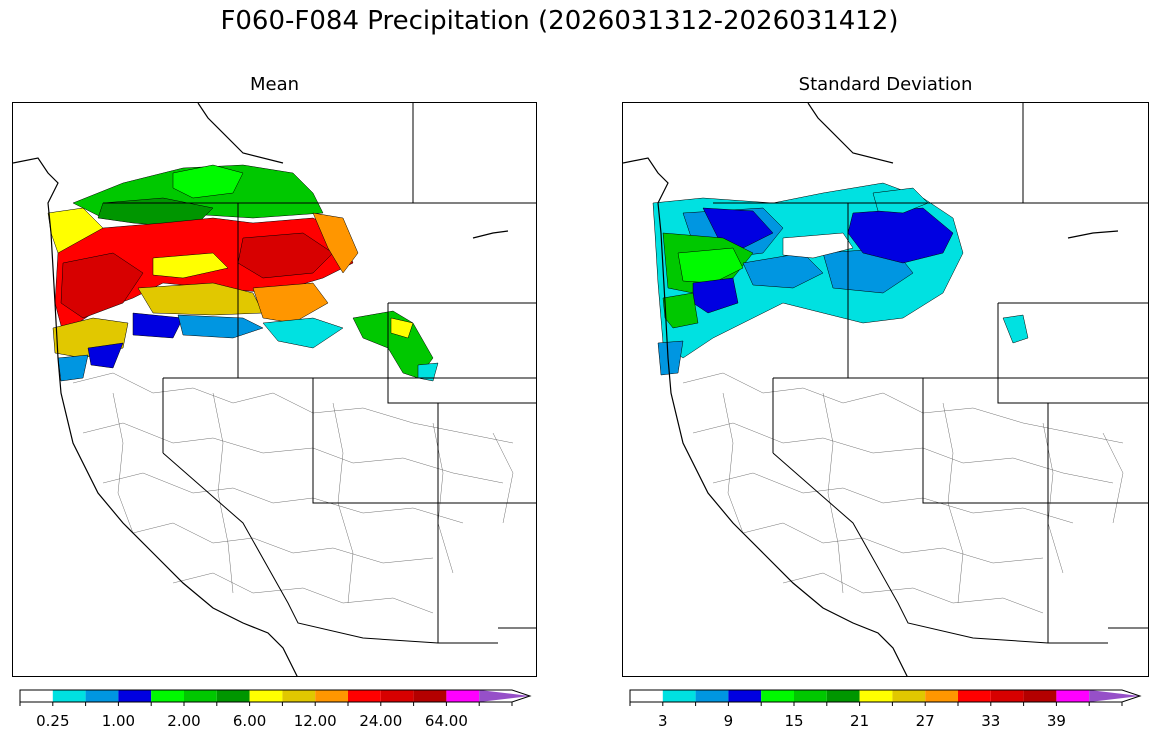  I want to click on mean-panel-title: Mean, so click(274, 84).